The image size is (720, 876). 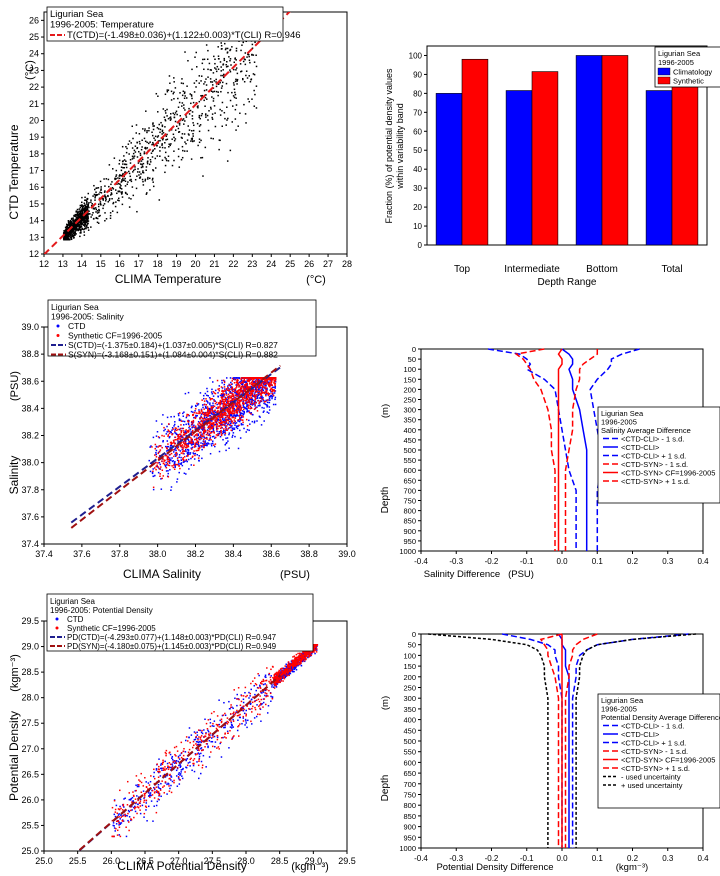 What do you see at coordinates (521, 574) in the screenshot?
I see `x-axis-unit: (PSU)` at bounding box center [521, 574].